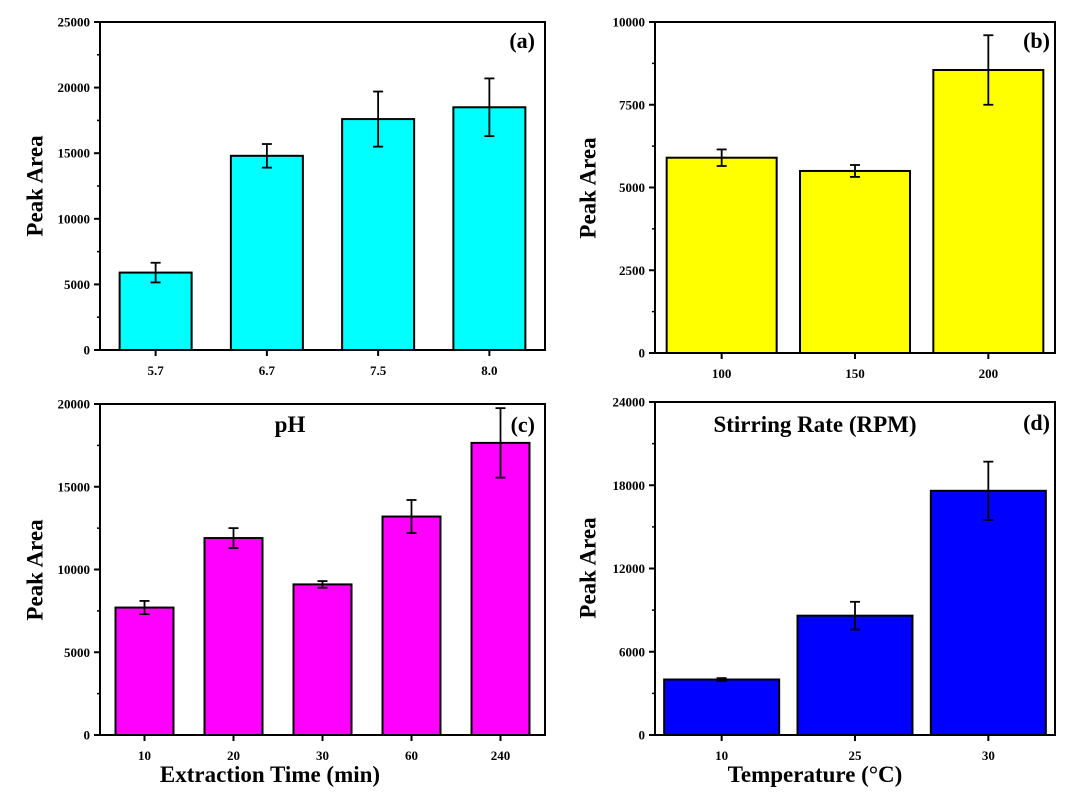  Describe the element at coordinates (522, 40) in the screenshot. I see `panel-label: (a)` at that location.